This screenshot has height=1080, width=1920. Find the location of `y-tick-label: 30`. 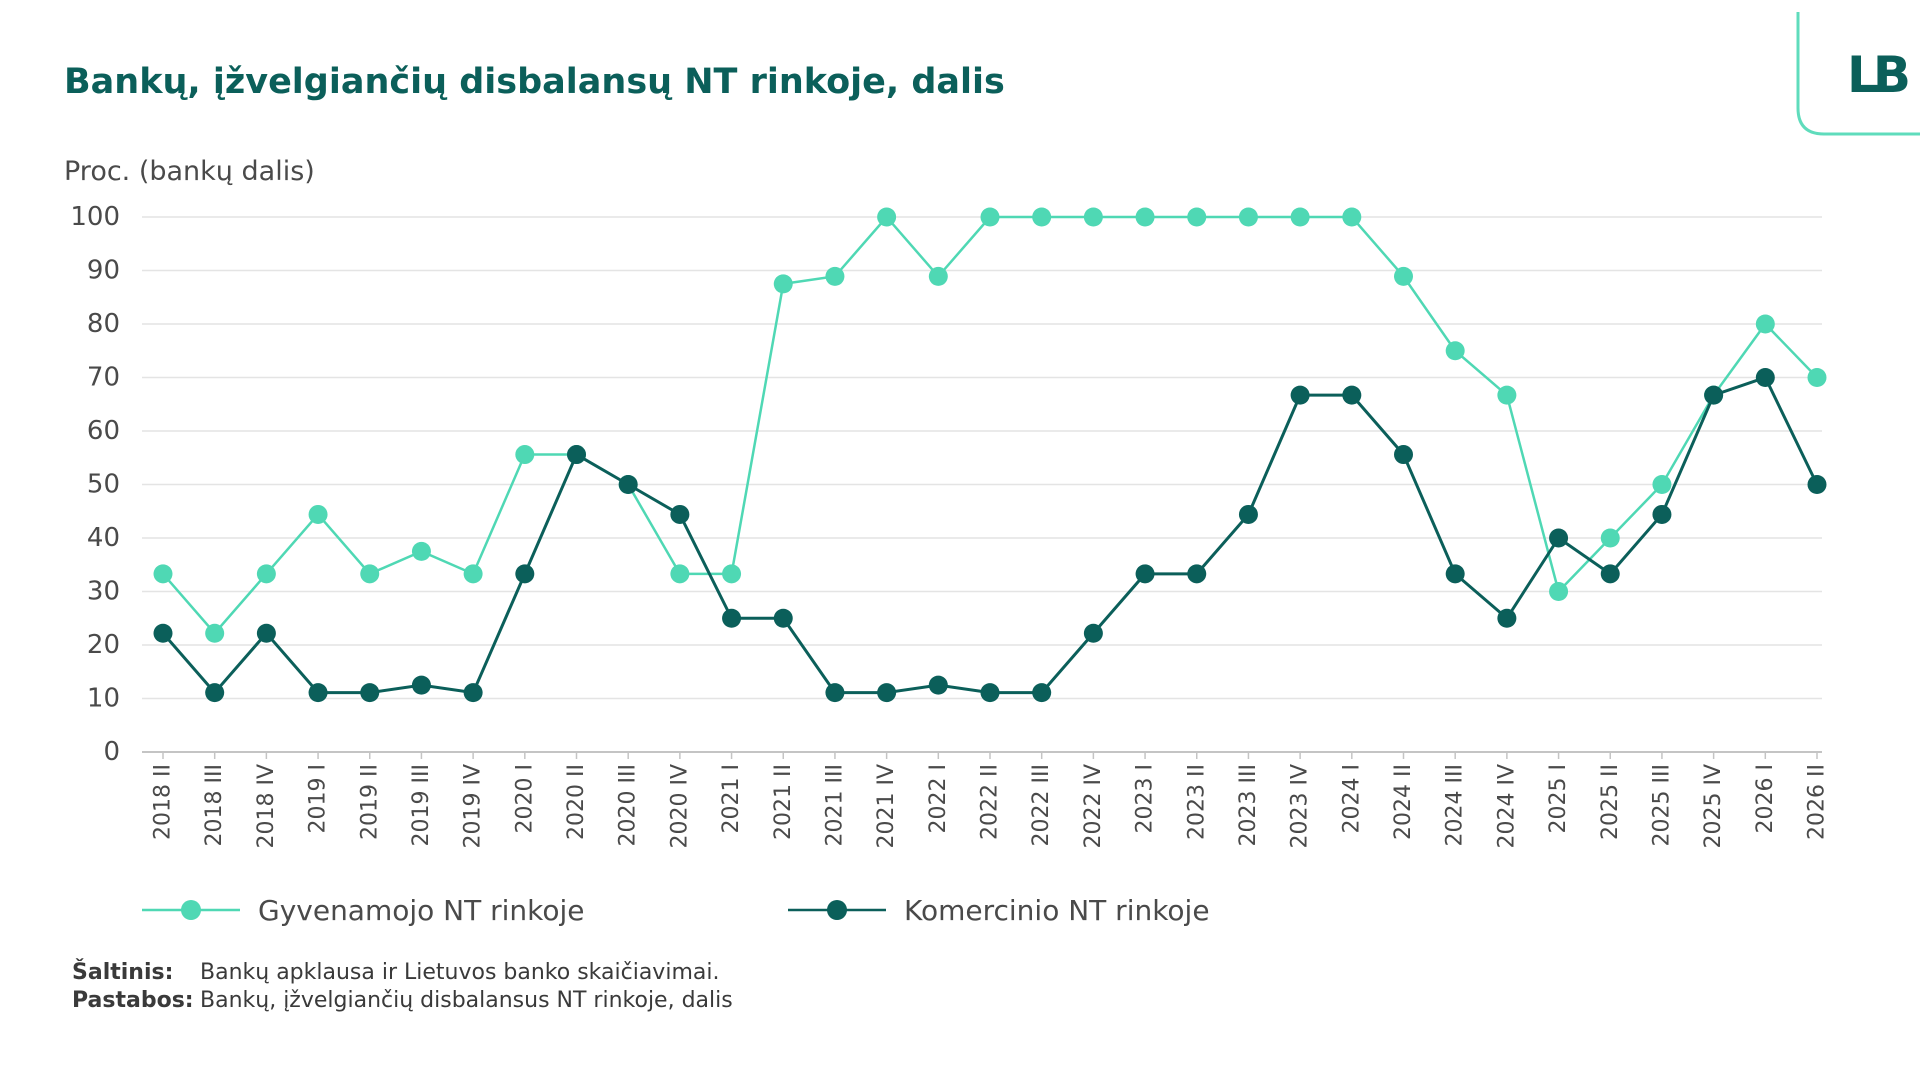

y-tick-label: 30 is located at coordinates (103, 592).